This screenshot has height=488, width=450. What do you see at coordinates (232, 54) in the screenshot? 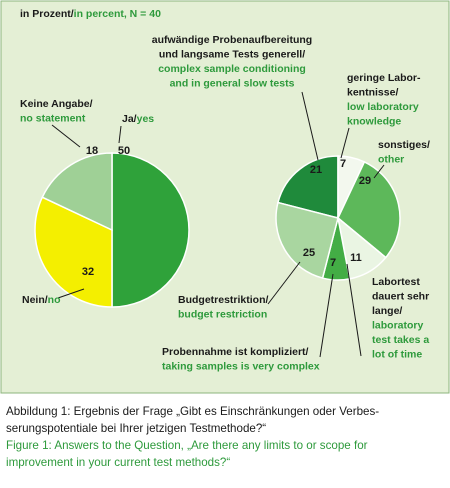
I see `label-de: und langsame Tests generell/` at bounding box center [232, 54].